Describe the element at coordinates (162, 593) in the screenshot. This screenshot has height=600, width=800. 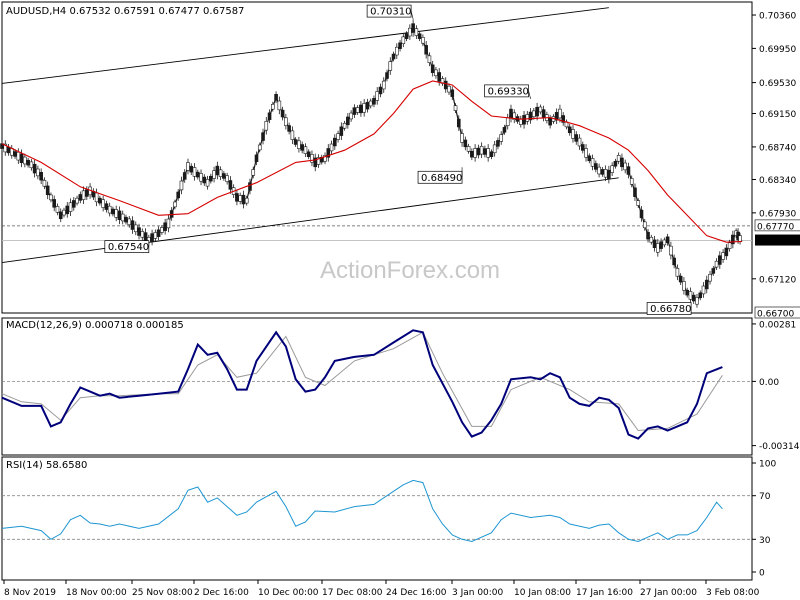
I see `time-label-2: 25 Nov 08:00` at that location.